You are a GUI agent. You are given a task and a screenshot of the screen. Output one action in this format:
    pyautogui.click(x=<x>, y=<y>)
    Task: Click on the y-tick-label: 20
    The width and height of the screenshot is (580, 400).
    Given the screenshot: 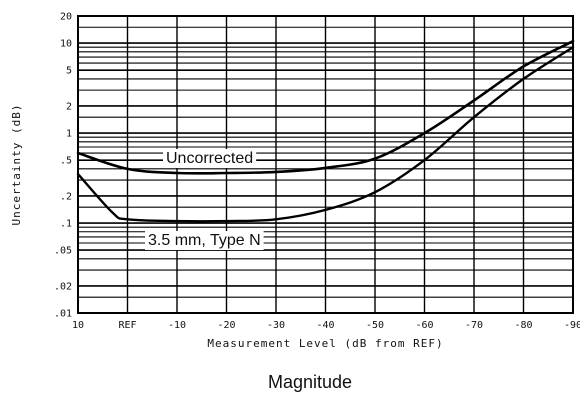 What is the action you would take?
    pyautogui.click(x=66, y=17)
    